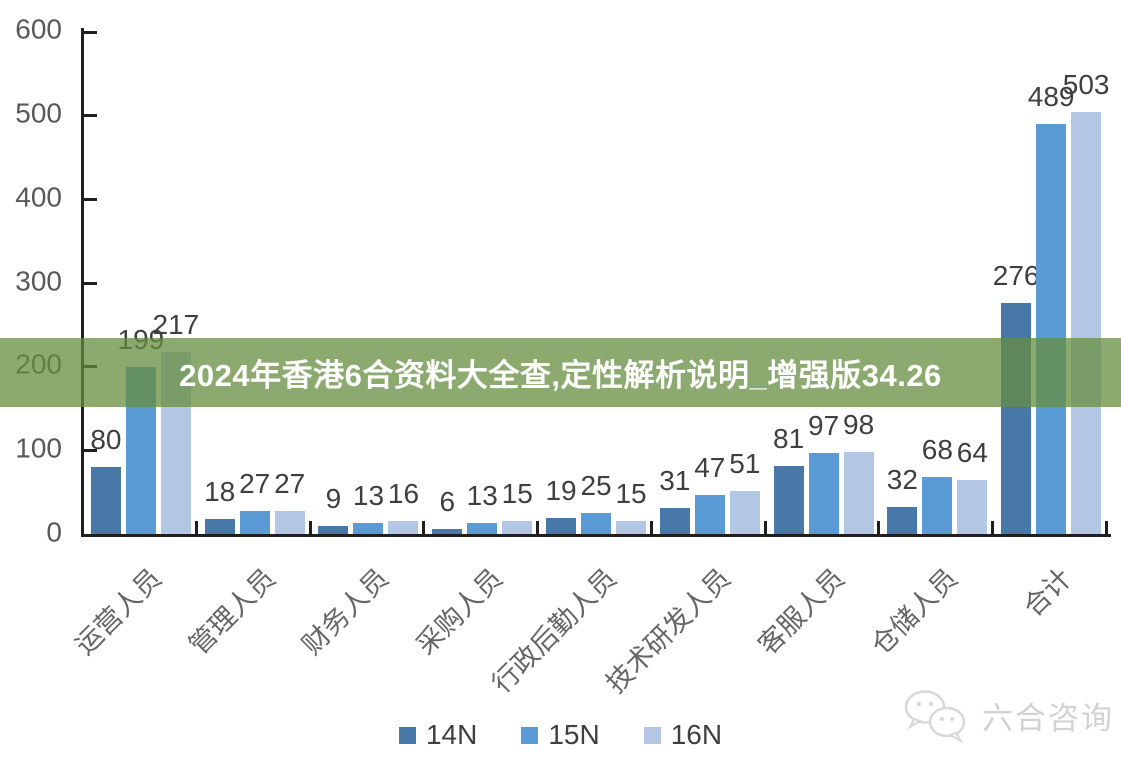 Image resolution: width=1121 pixels, height=757 pixels. I want to click on bar-value-label: 51, so click(745, 463).